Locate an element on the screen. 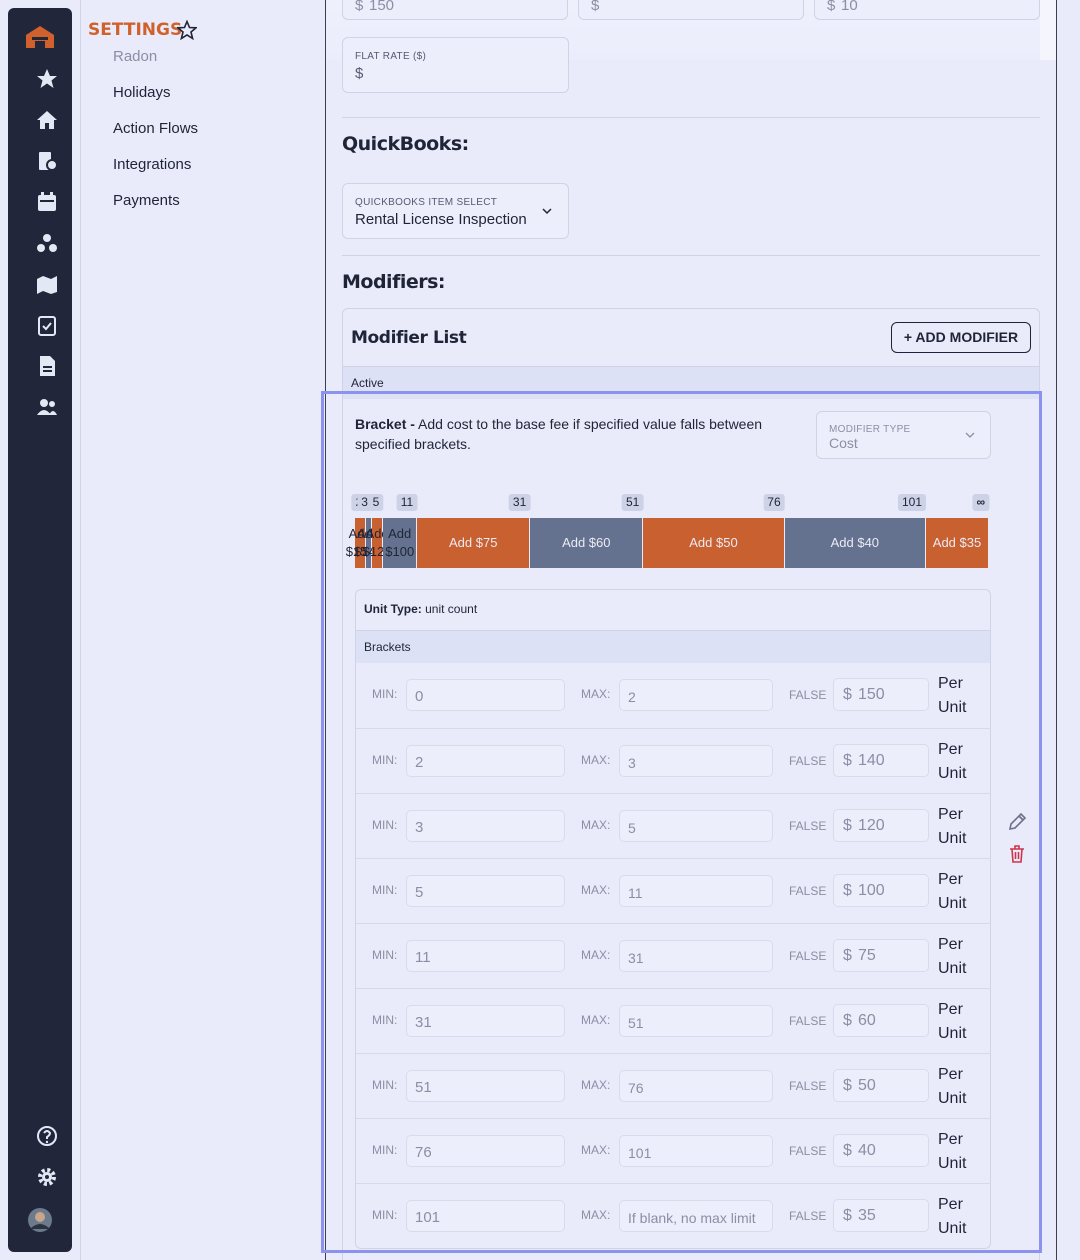  logo is located at coordinates (40, 37).